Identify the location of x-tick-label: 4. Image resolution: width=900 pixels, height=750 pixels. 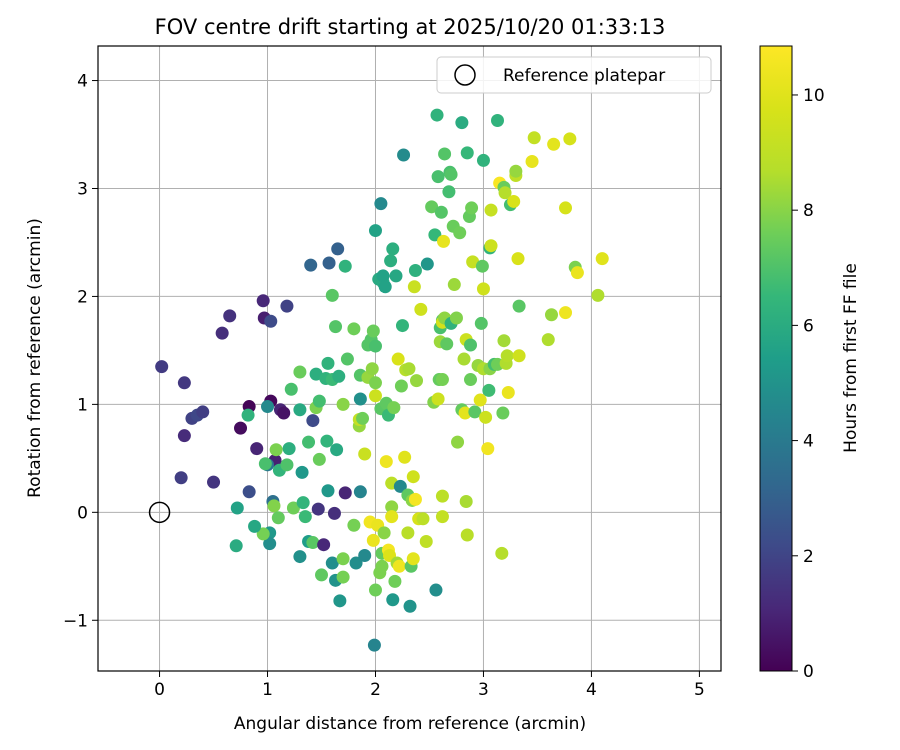
(591, 690).